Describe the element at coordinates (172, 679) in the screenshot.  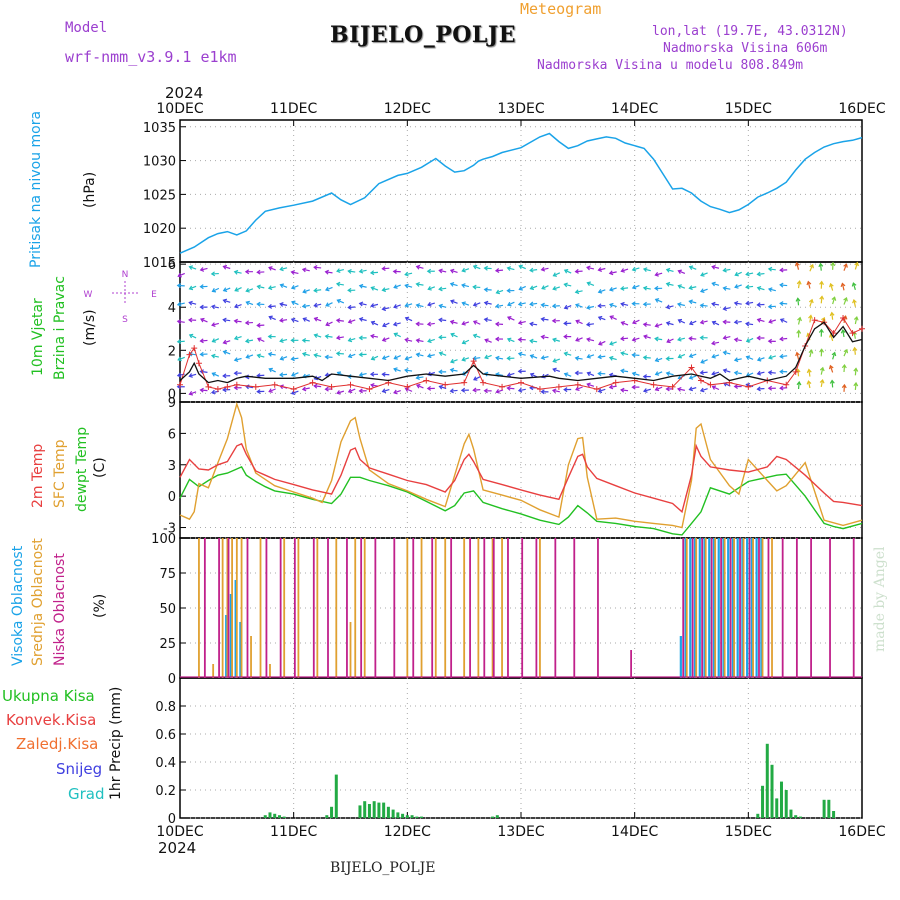
I see `ytick-label-cloud: 0` at that location.